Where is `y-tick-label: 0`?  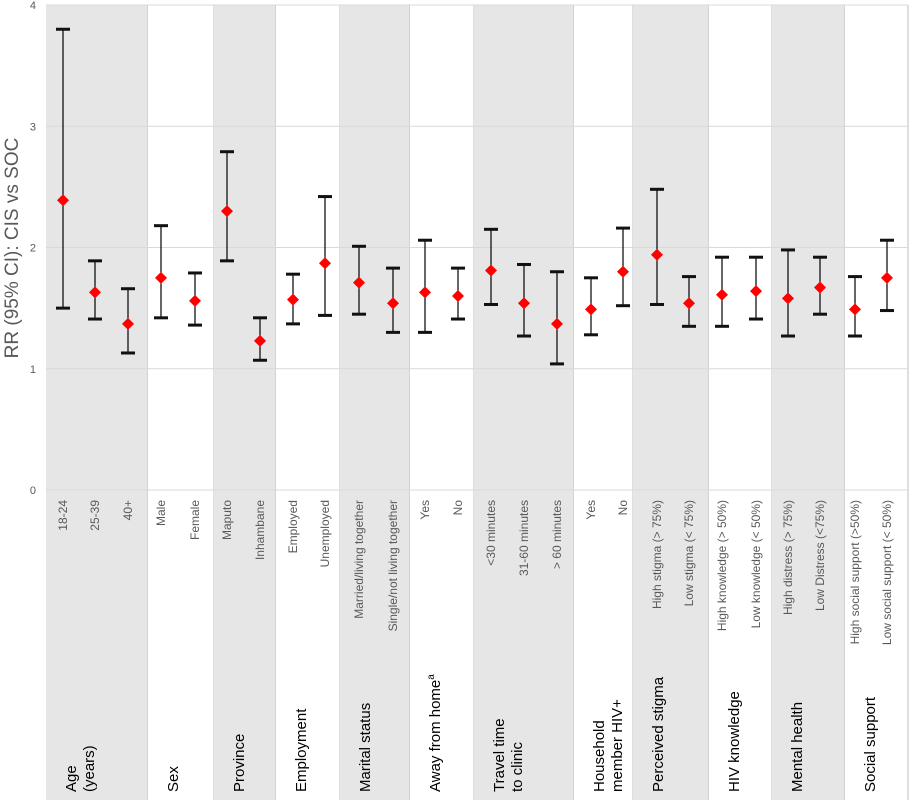
y-tick-label: 0 is located at coordinates (33, 491).